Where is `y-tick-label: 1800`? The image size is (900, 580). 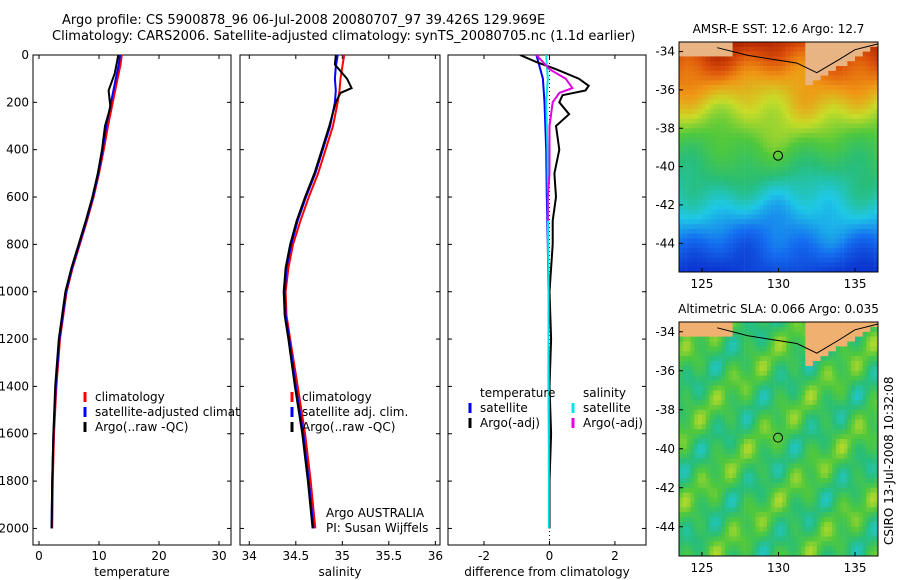
y-tick-label: 1800 is located at coordinates (14, 481).